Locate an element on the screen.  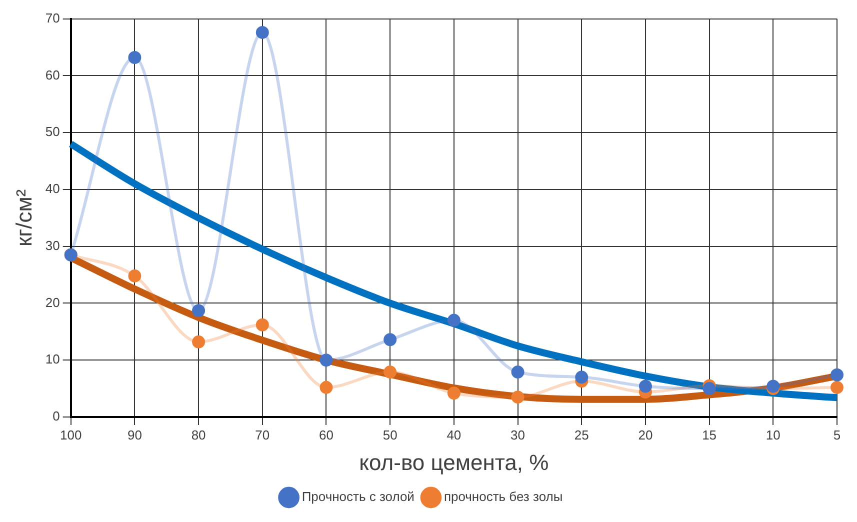
y-tick-label: 70 is located at coordinates (52, 18).